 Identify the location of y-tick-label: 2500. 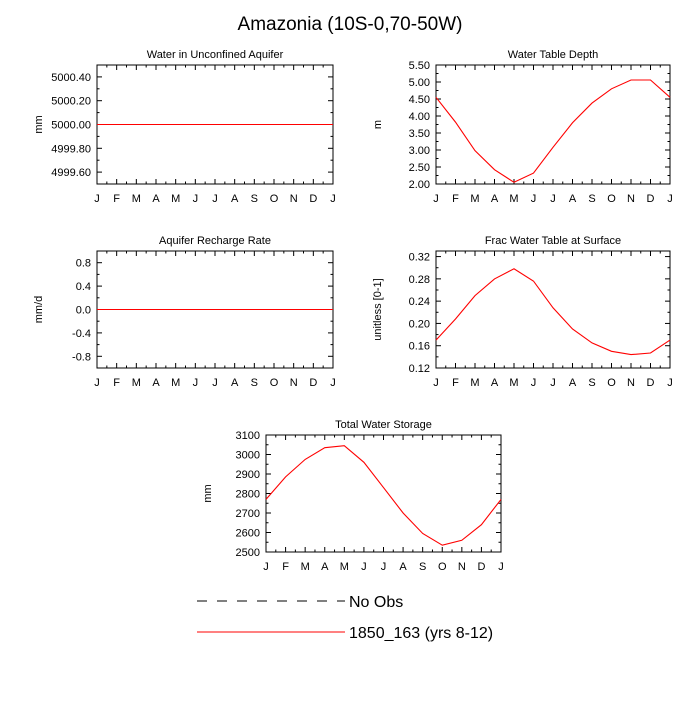
(248, 553).